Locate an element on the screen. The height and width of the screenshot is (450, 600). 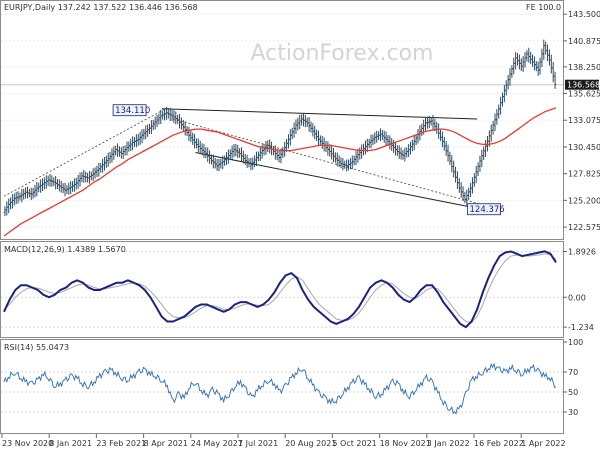
rsi-panel-header: RSI(14) 55.0473 is located at coordinates (36, 347).